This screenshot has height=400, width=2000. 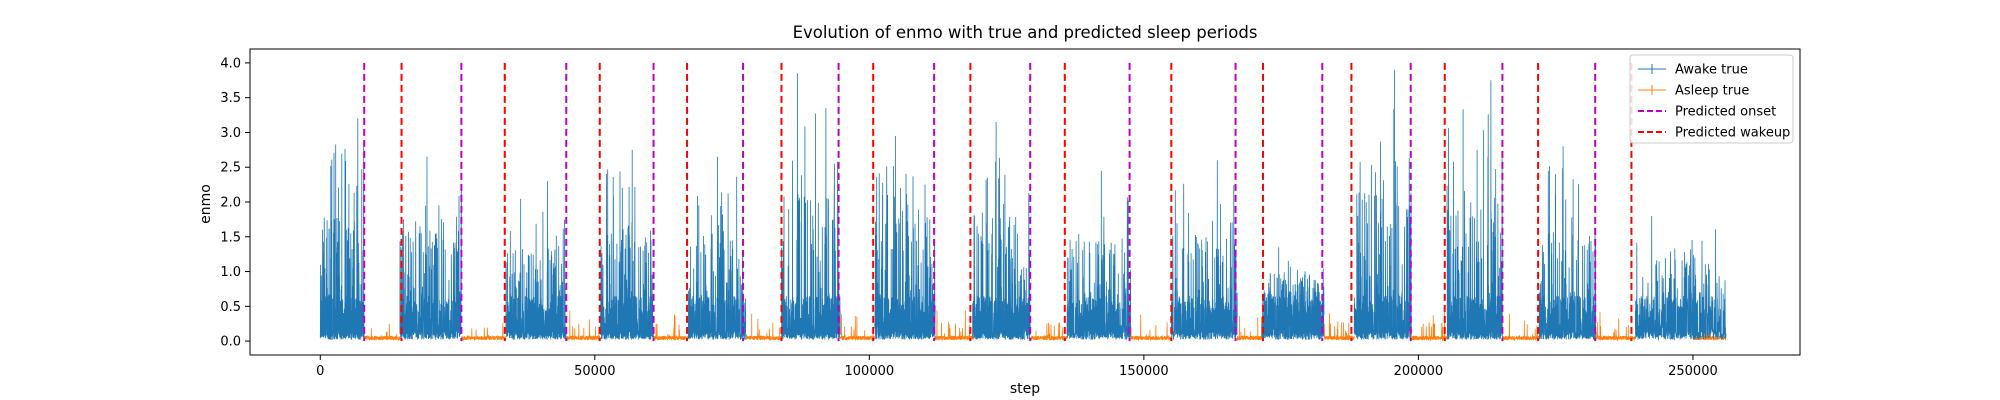 What do you see at coordinates (230, 342) in the screenshot?
I see `y-tick-label: 0.0` at bounding box center [230, 342].